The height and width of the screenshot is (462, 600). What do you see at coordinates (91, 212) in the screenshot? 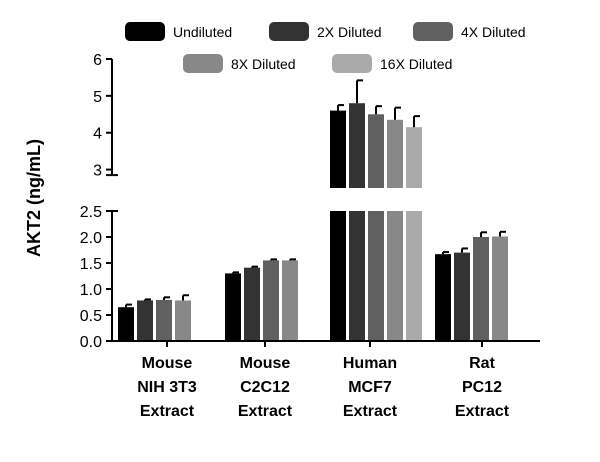
I see `y-tick-label: 2.5` at bounding box center [91, 212].